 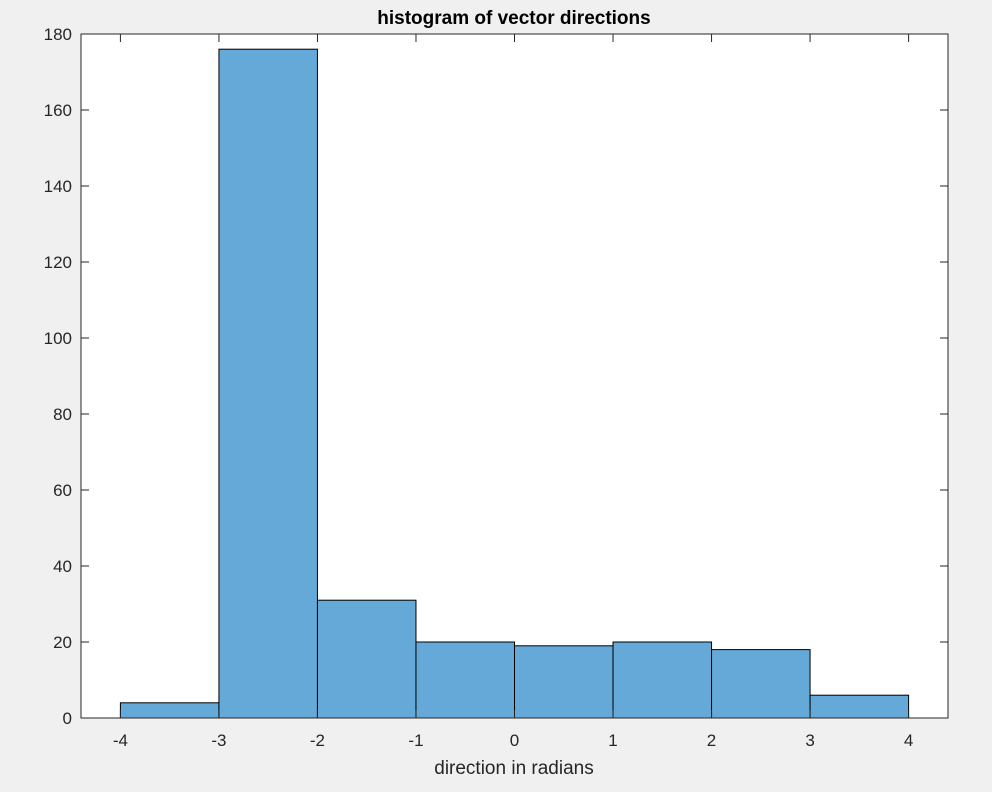 What do you see at coordinates (908, 740) in the screenshot?
I see `x-tick-label: 4` at bounding box center [908, 740].